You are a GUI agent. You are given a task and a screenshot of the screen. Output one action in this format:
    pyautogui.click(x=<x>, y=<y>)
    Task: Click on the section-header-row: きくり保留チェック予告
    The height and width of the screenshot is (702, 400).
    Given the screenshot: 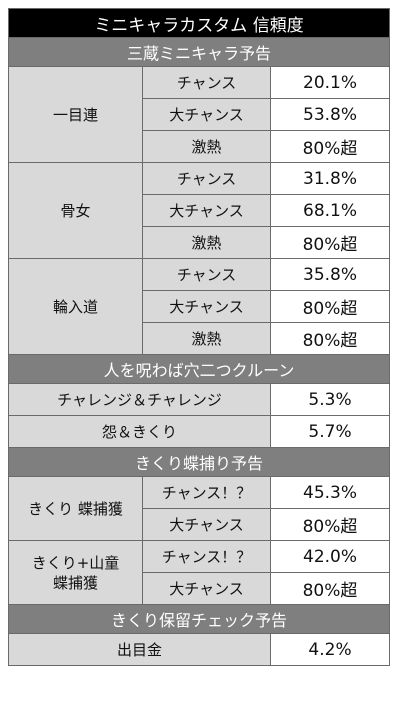 What is the action you would take?
    pyautogui.click(x=199, y=619)
    